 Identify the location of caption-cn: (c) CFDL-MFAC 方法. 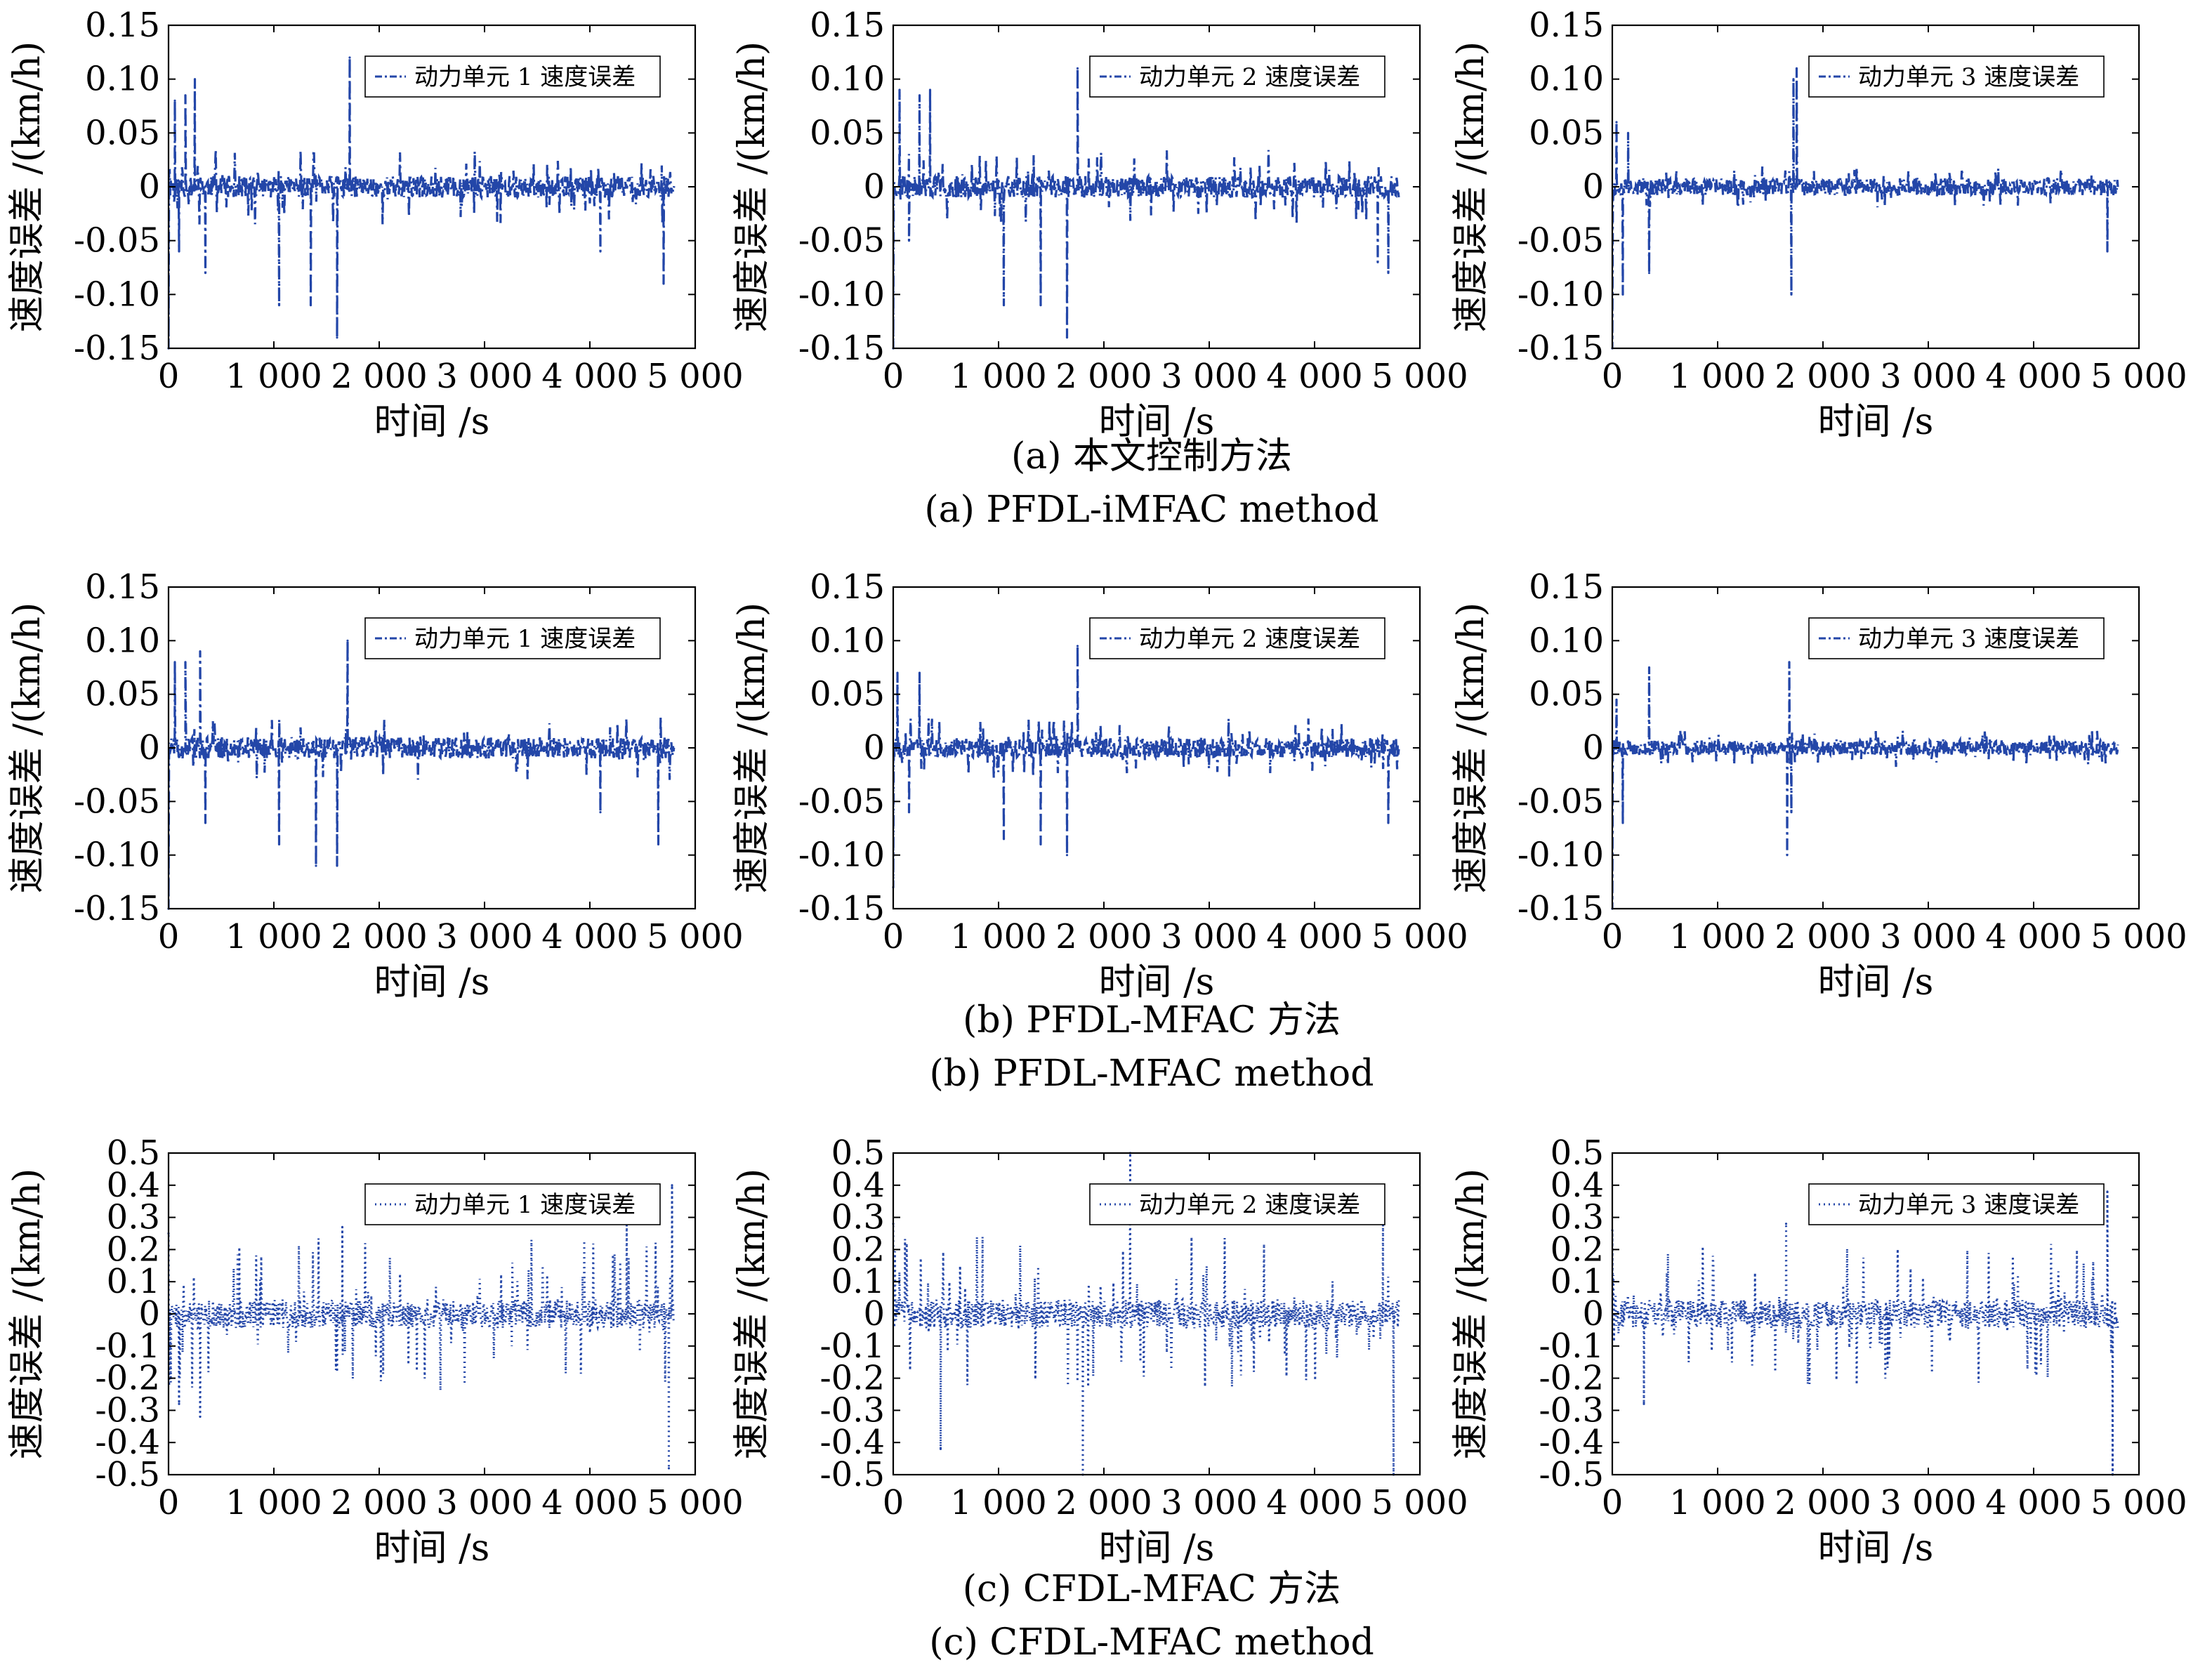
(1152, 1589).